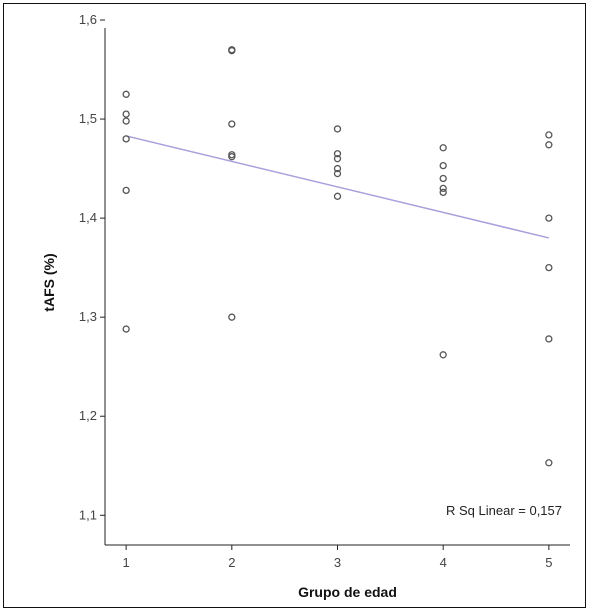 This screenshot has width=591, height=613. What do you see at coordinates (548, 562) in the screenshot?
I see `x-tick-label: 5` at bounding box center [548, 562].